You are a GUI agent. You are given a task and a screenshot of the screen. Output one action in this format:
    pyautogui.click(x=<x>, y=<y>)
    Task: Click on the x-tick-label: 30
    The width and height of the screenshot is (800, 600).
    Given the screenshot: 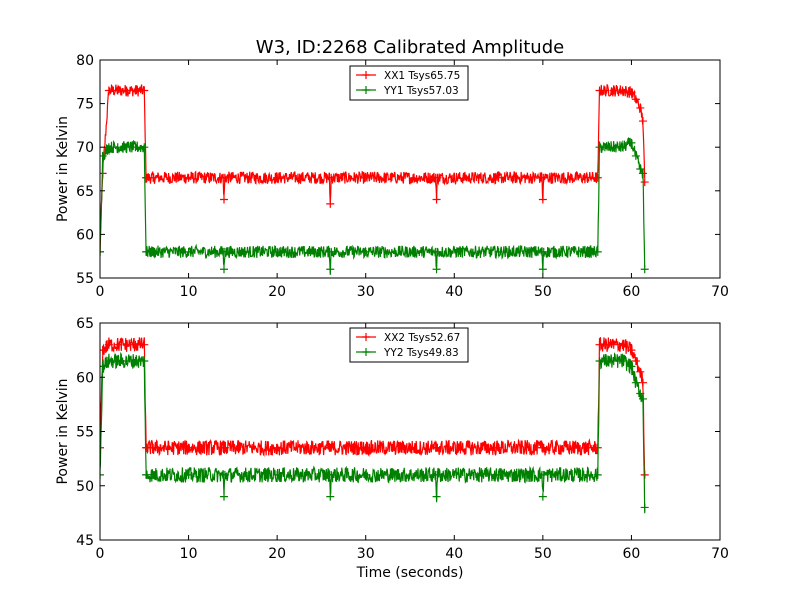 What is the action you would take?
    pyautogui.click(x=366, y=292)
    